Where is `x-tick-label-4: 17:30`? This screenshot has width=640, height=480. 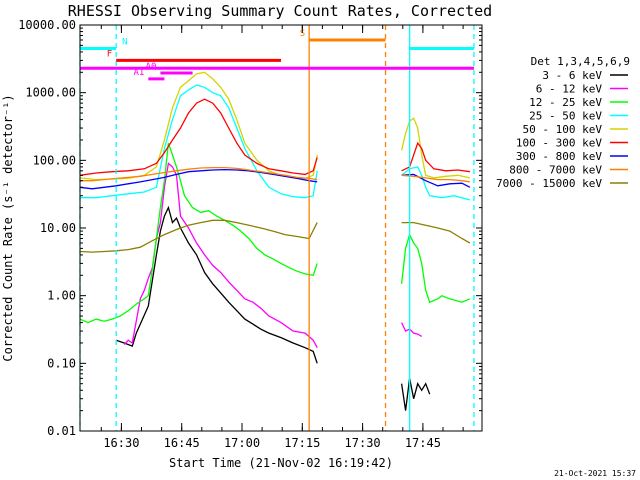 x-tick-label-4: 17:30 is located at coordinates (363, 443).